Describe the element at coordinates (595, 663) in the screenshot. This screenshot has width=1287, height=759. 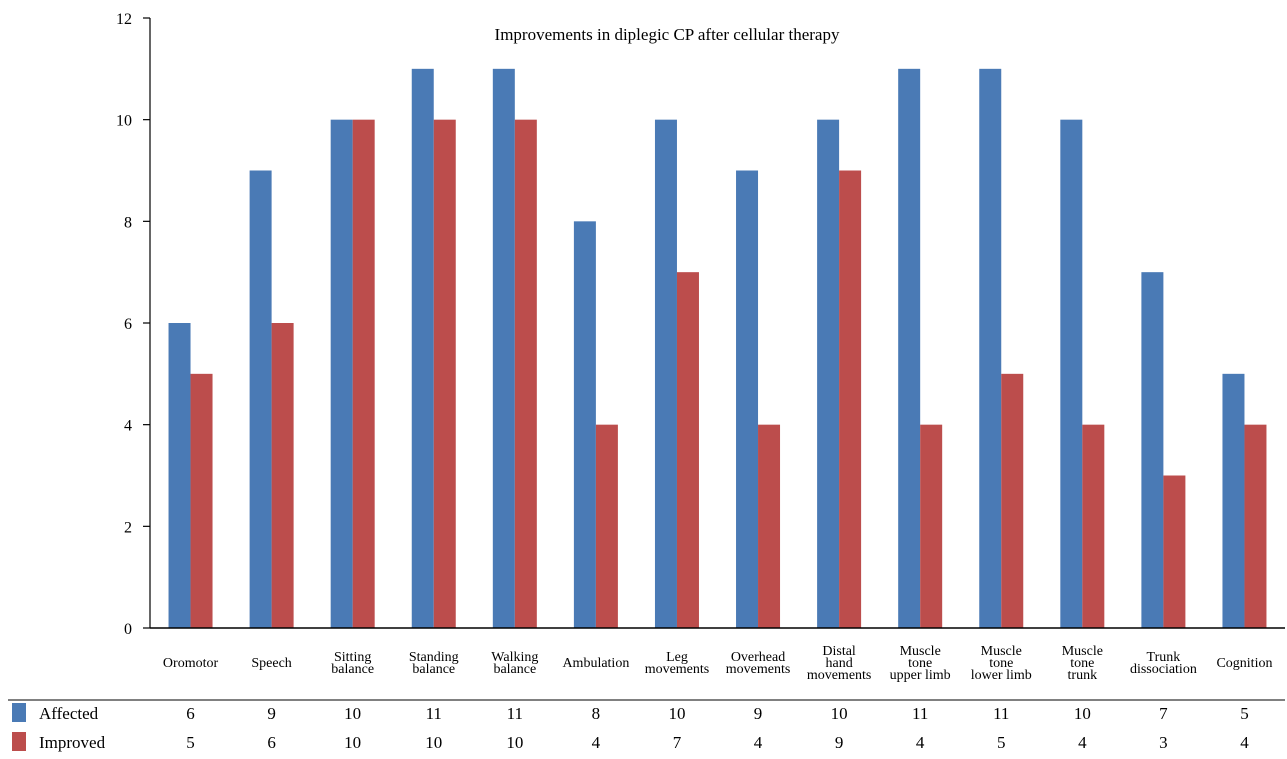
I see `x-category-label: Ambulation` at that location.